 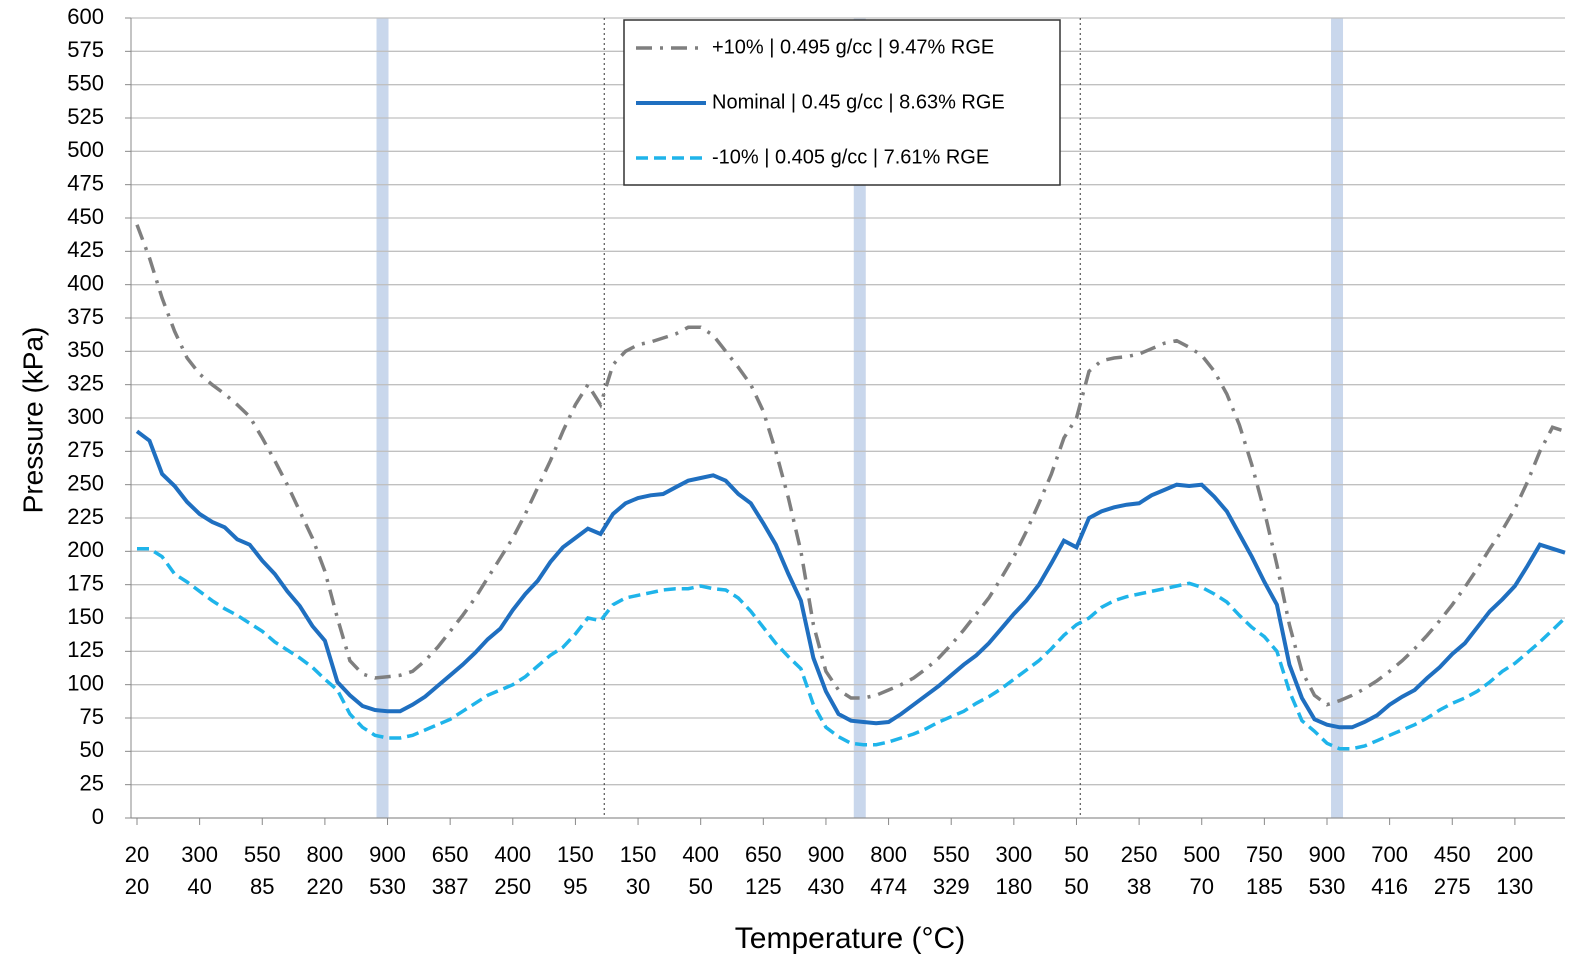 I want to click on y-tick-label: 50, so click(x=92, y=749).